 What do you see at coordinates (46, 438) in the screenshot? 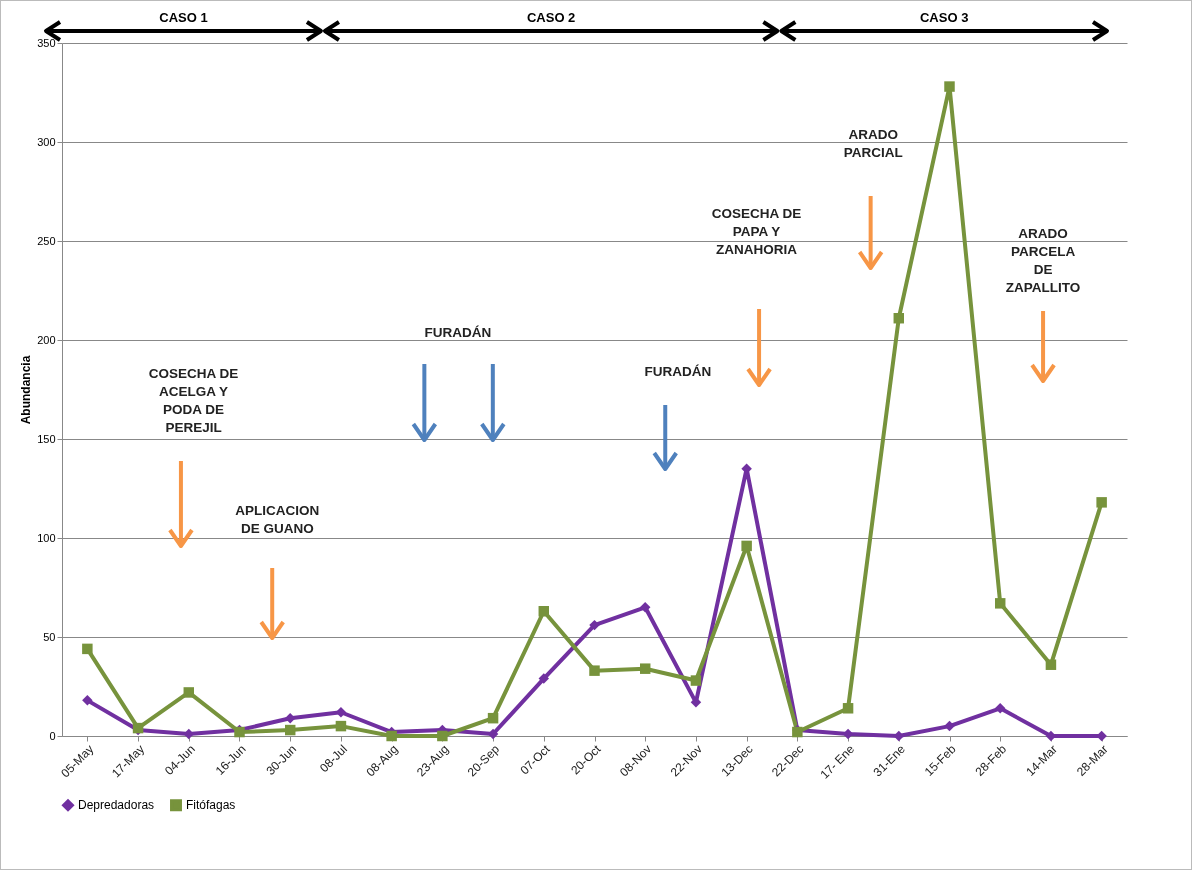
I see `y-tick-label: 150` at bounding box center [46, 438].